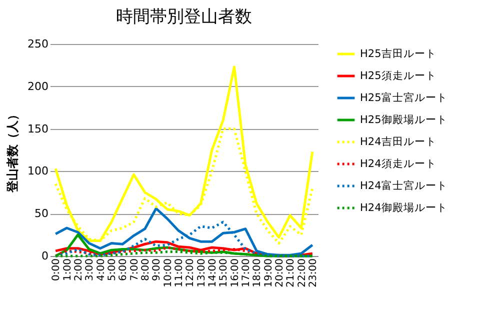  Describe the element at coordinates (224, 273) in the screenshot. I see `x-tick-label: 15:00` at that location.